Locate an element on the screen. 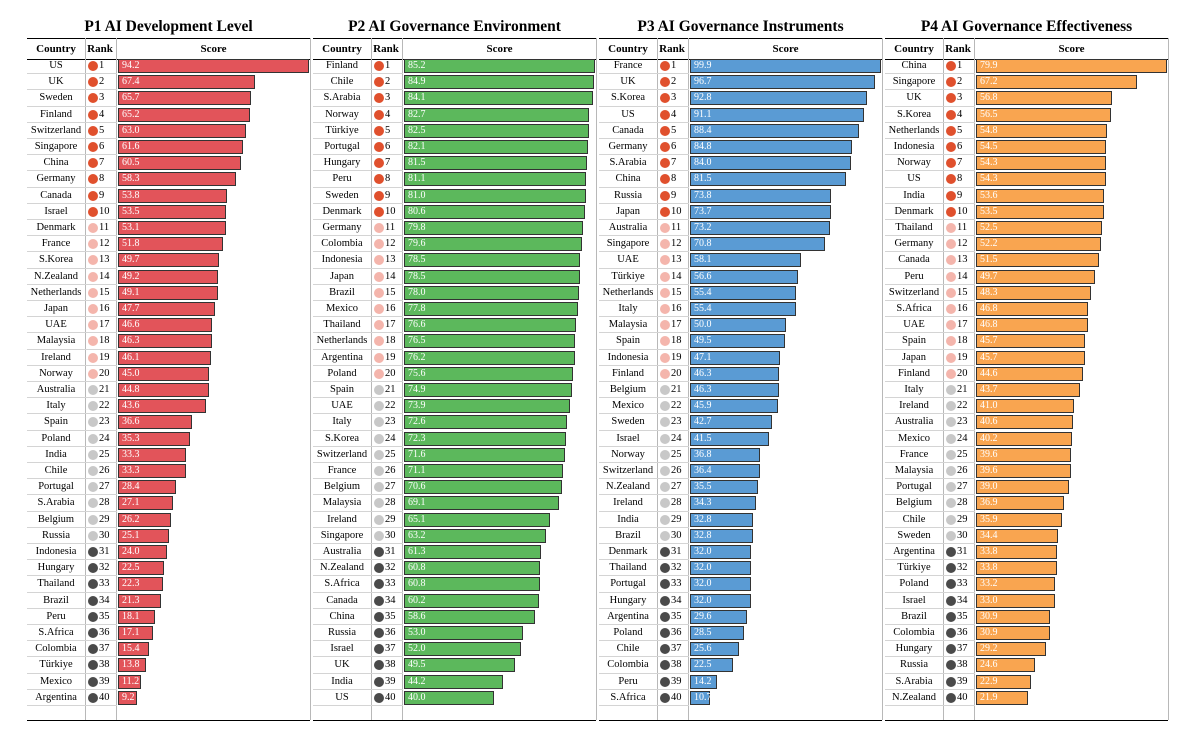  table-row: Switzerland 5 63.0 is located at coordinates (168, 131).